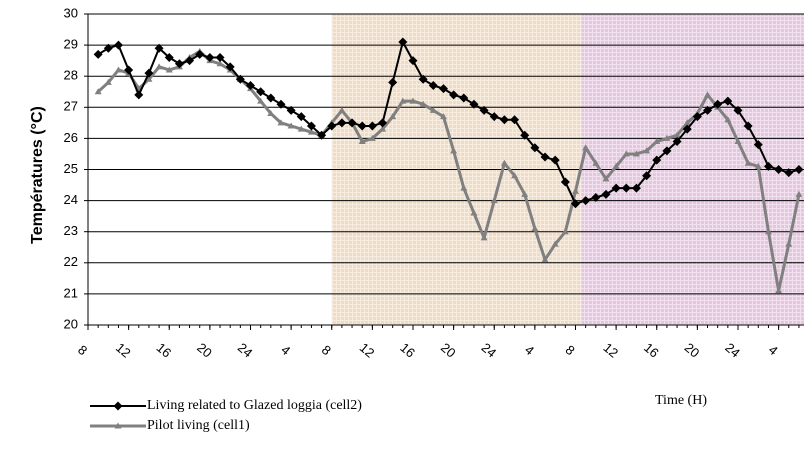 This screenshot has height=452, width=804. I want to click on y-tick-label: 24, so click(71, 199).